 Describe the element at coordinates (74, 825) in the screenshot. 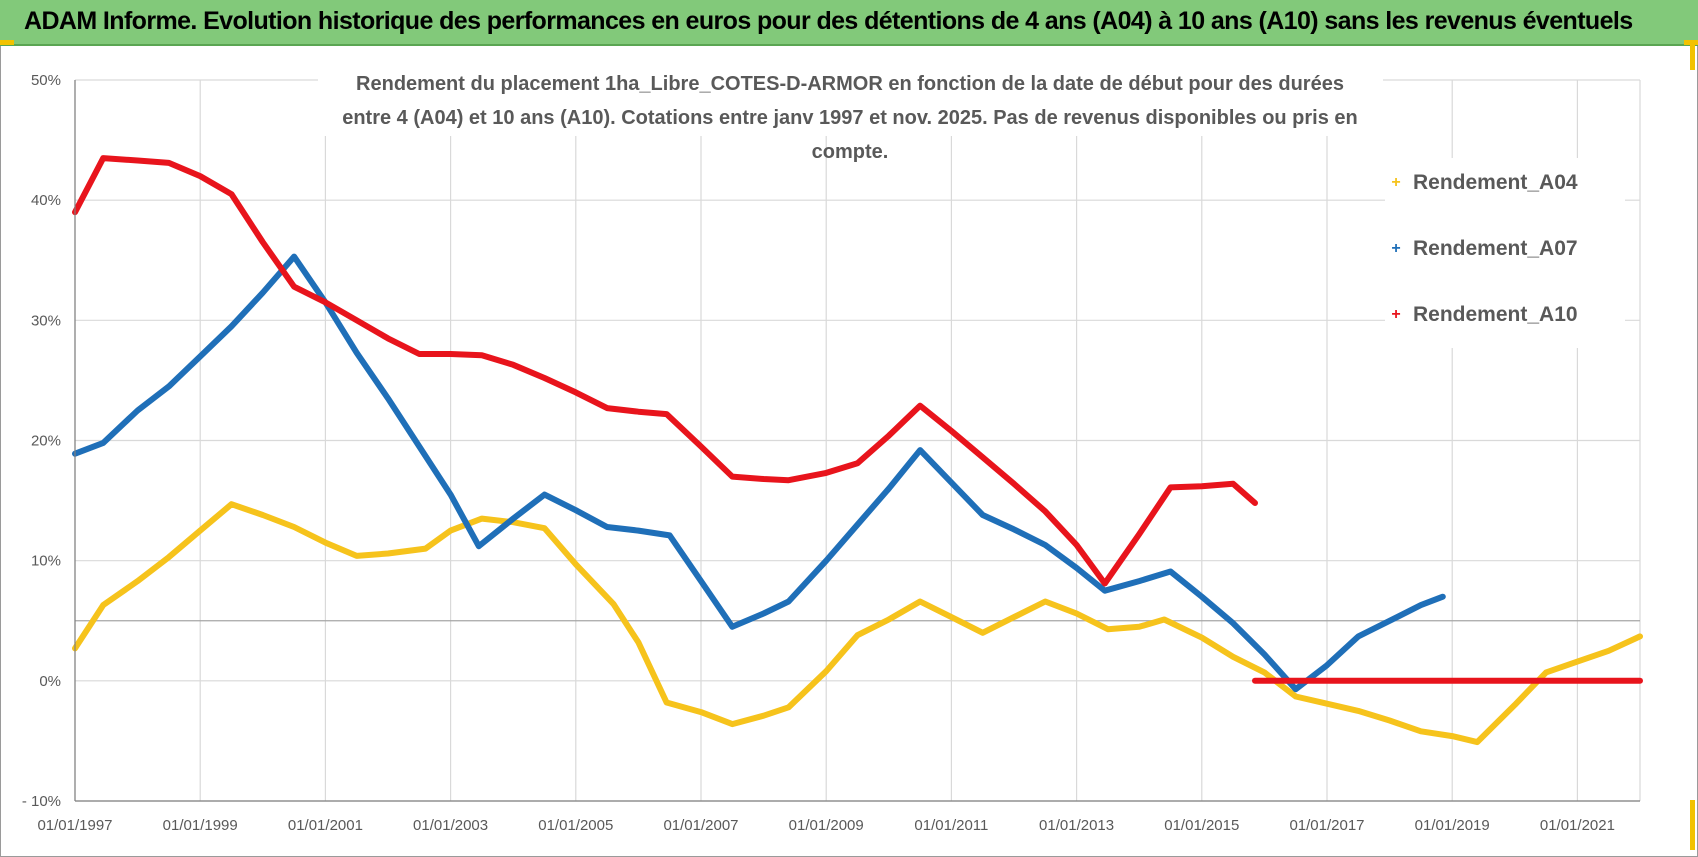

I see `x-tick-label: 01/01/1997` at that location.